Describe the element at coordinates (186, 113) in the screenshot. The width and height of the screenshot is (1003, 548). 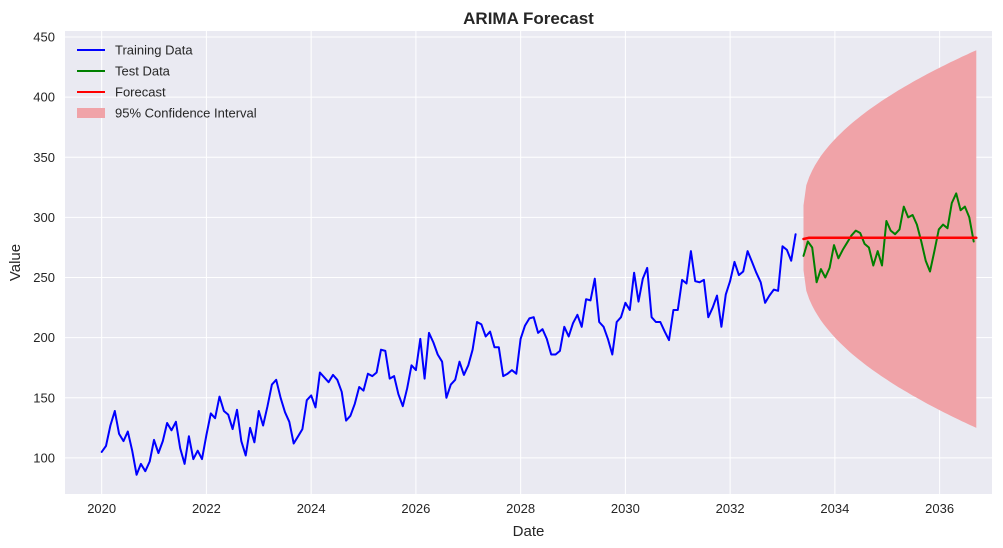
I see `legend-label-confidence-interval: 95% Confidence Interval` at that location.